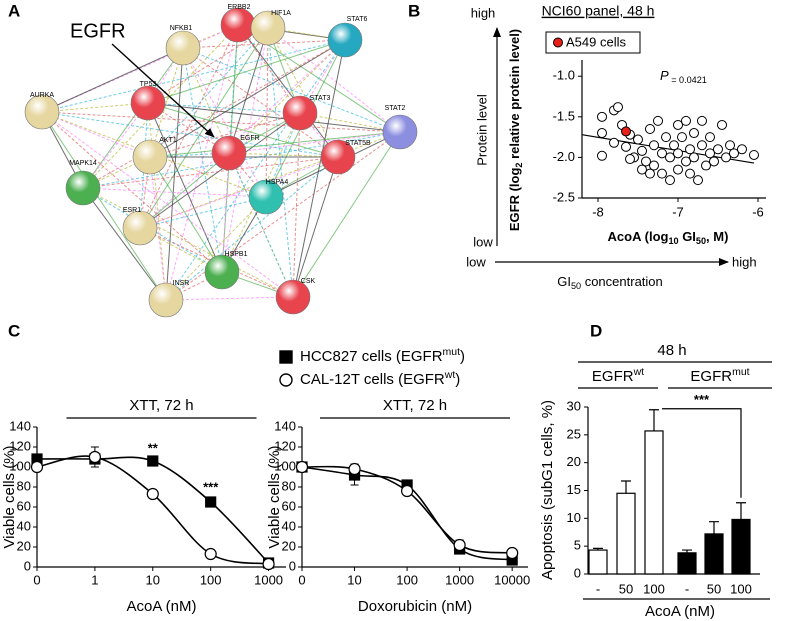 The image size is (789, 621). Describe the element at coordinates (714, 527) in the screenshot. I see `error-bar` at that location.